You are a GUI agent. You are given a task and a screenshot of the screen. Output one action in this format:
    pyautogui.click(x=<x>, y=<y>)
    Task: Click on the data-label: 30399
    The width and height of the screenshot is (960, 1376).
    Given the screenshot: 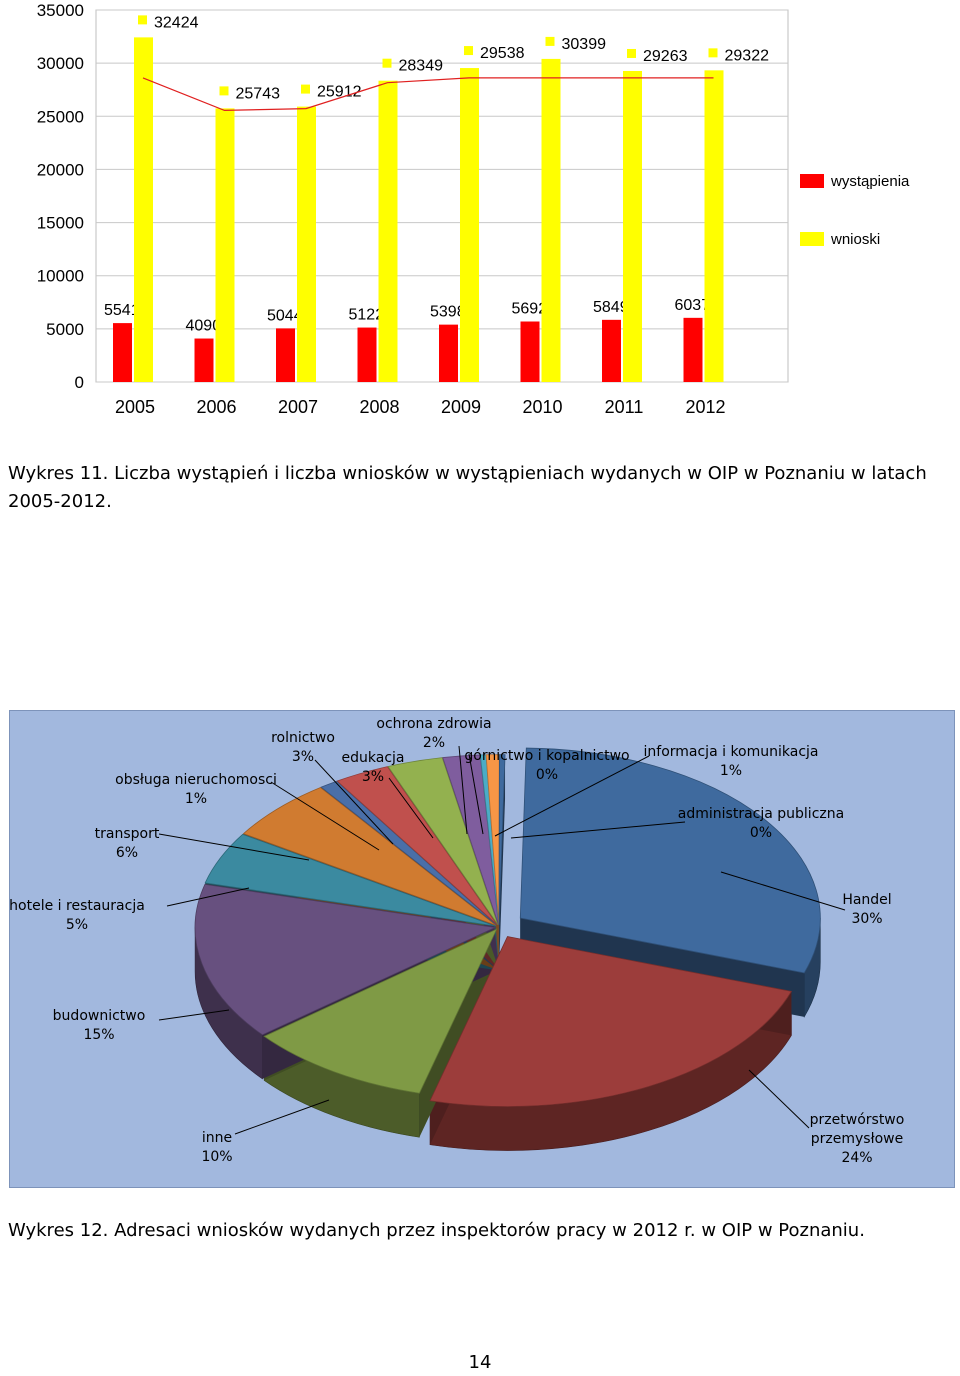 What is the action you would take?
    pyautogui.click(x=584, y=44)
    